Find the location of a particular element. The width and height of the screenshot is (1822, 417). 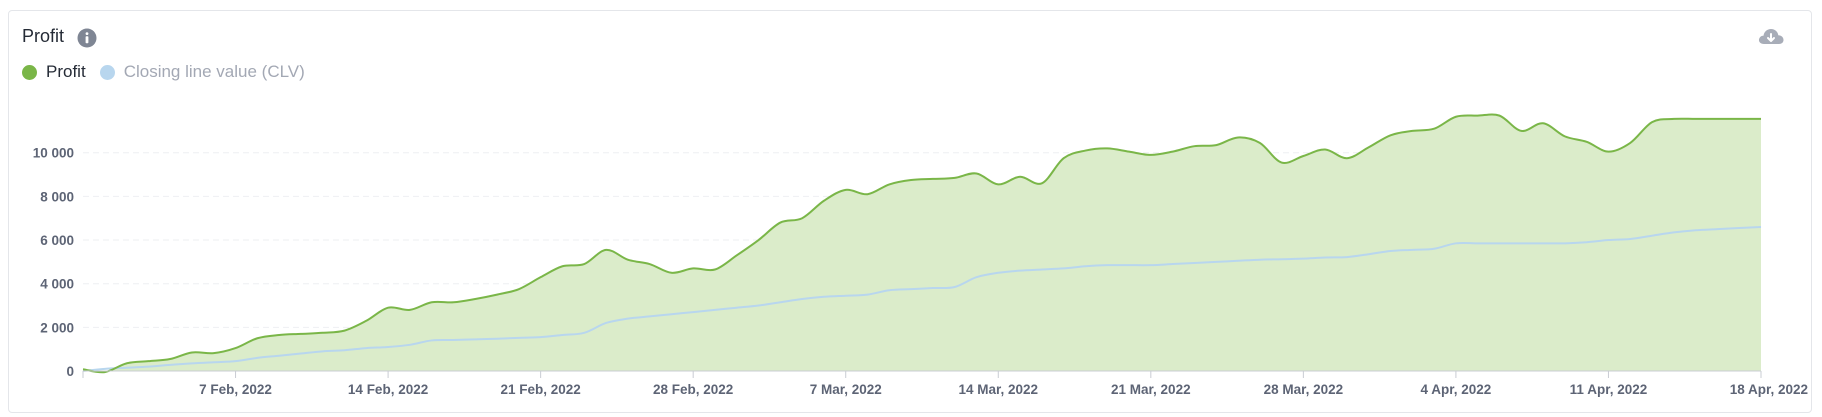

x-tick-label: 21 Mar, 2022 is located at coordinates (1151, 389).